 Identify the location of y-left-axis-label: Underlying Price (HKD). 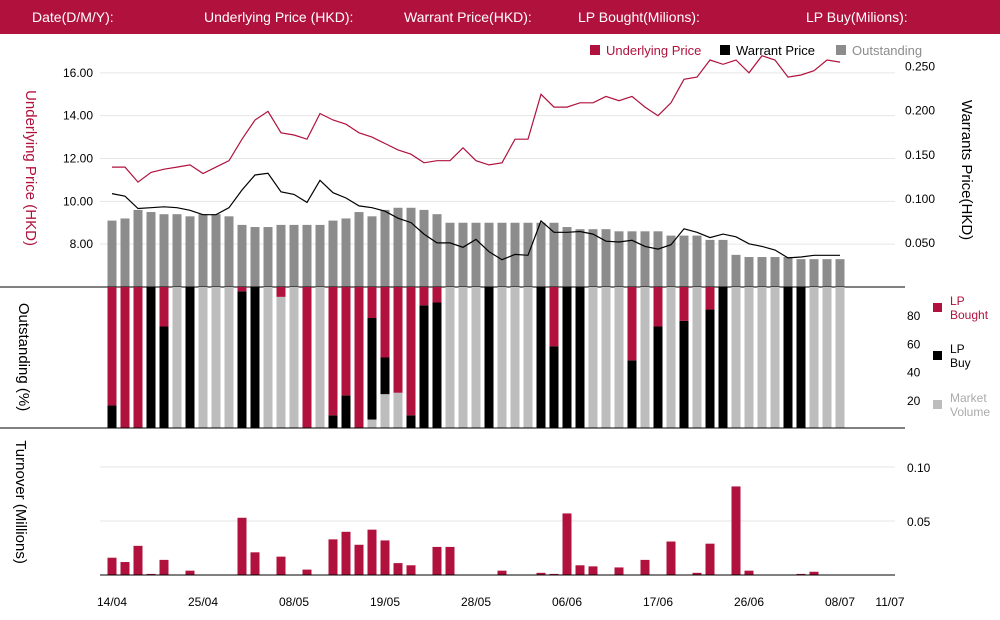
(30, 168).